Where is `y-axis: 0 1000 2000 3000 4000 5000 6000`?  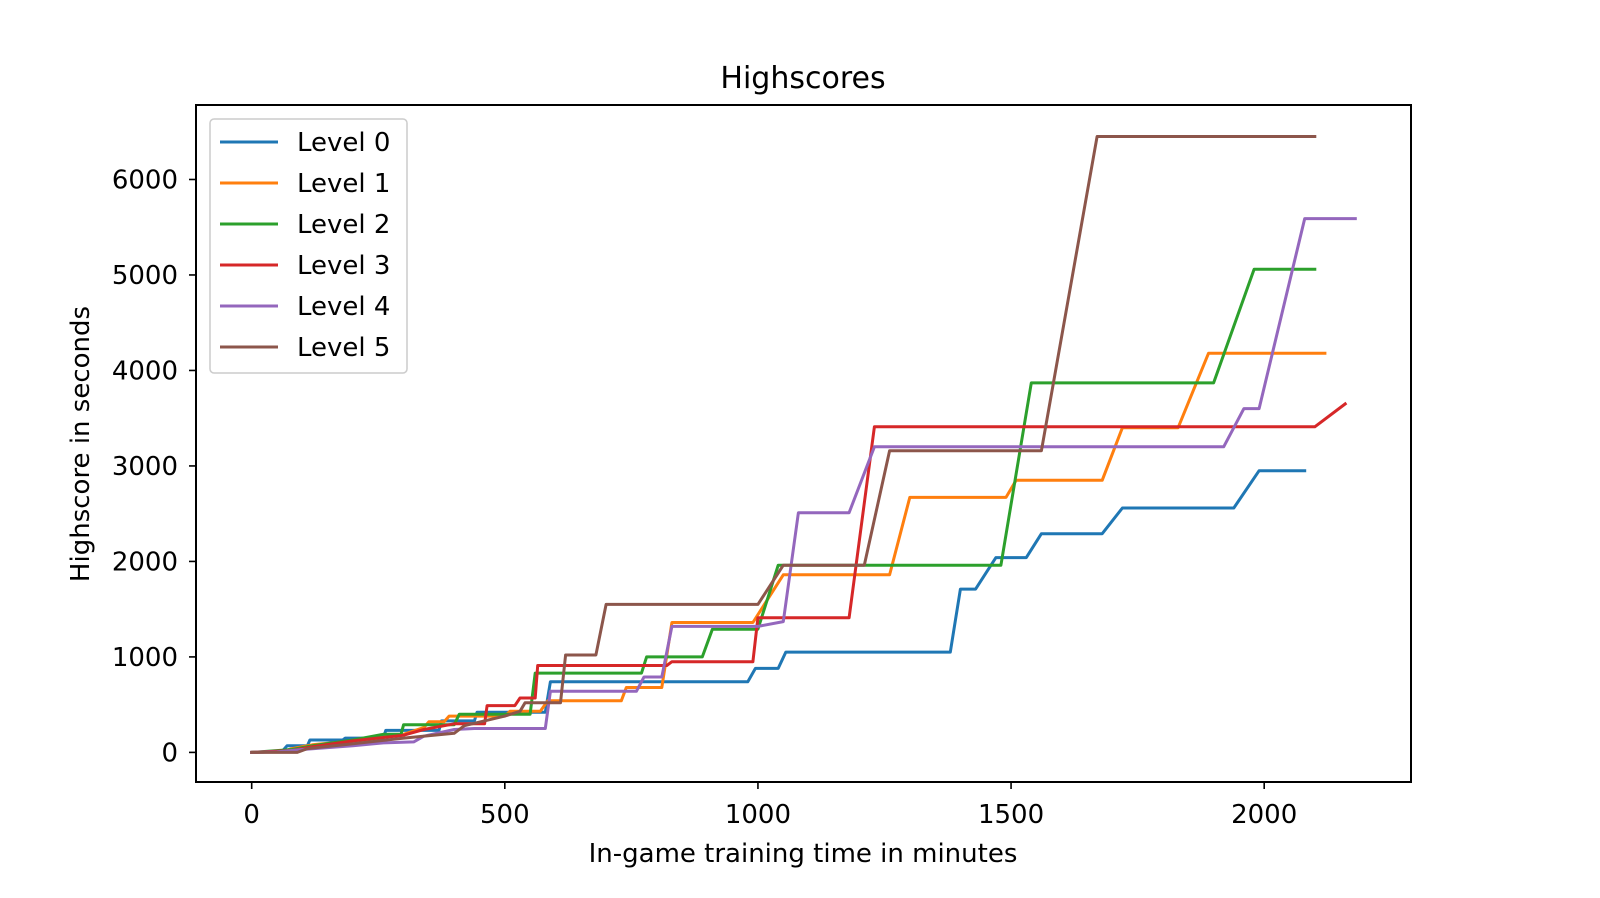 y-axis: 0 1000 2000 3000 4000 5000 6000 is located at coordinates (154, 466).